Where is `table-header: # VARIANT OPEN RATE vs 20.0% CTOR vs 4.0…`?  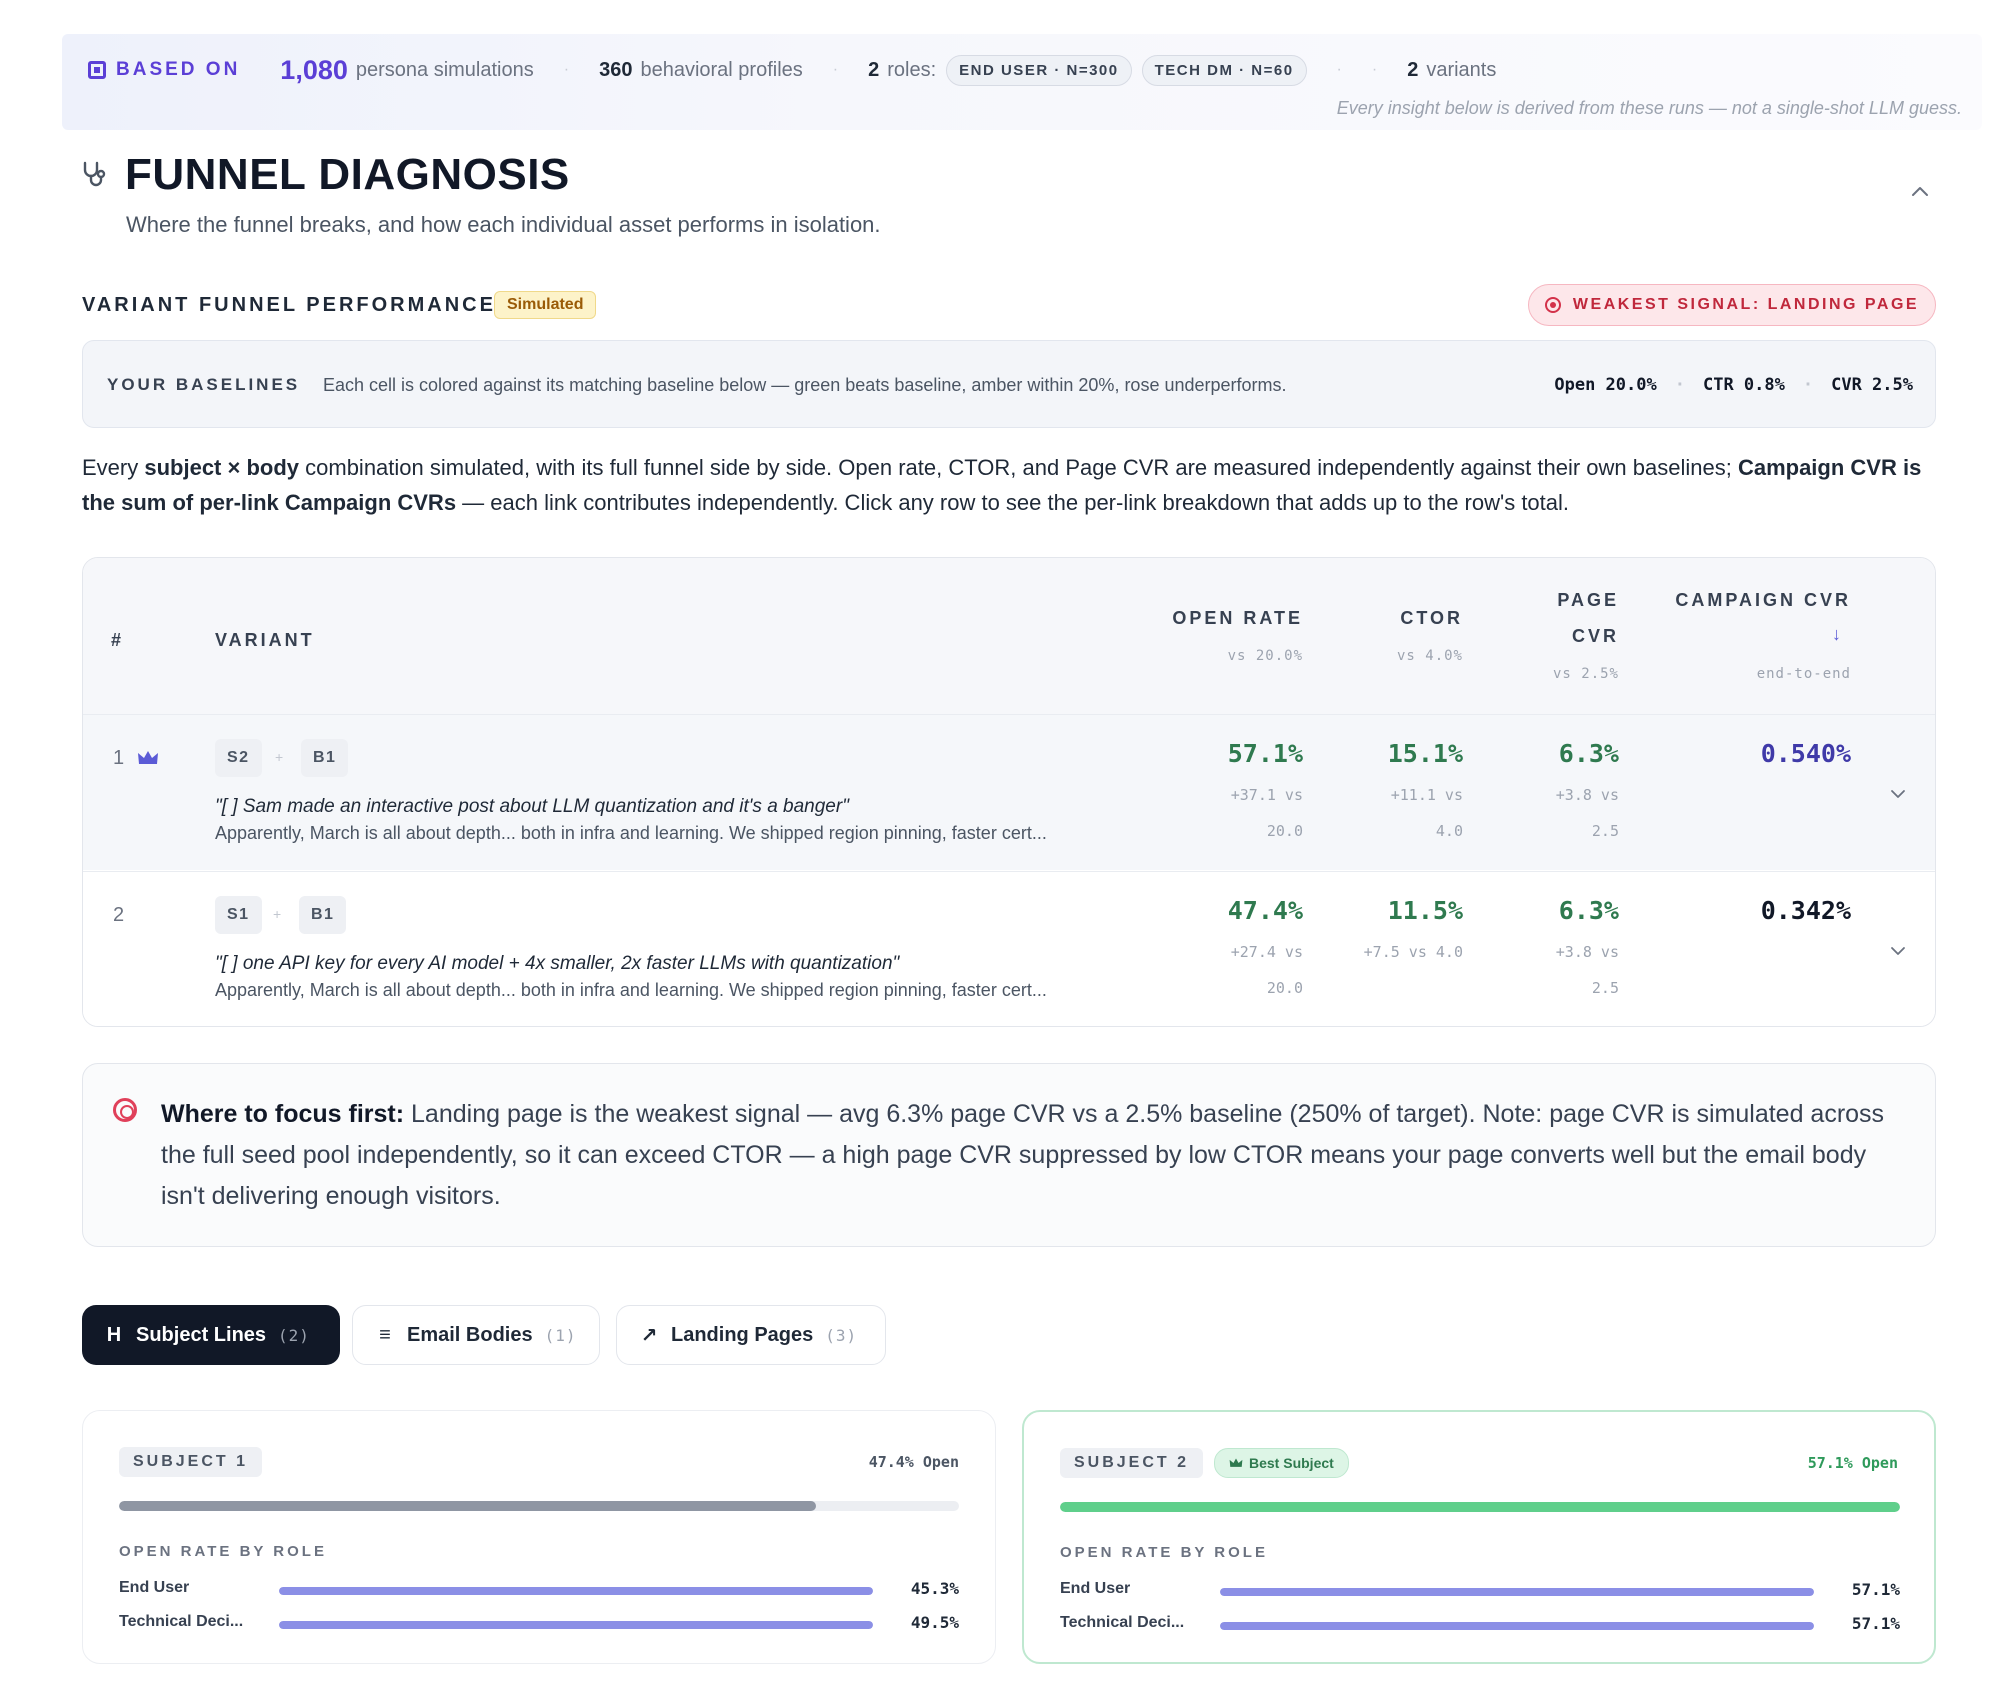
table-header: # VARIANT OPEN RATE vs 20.0% CTOR vs 4.0… is located at coordinates (1009, 636).